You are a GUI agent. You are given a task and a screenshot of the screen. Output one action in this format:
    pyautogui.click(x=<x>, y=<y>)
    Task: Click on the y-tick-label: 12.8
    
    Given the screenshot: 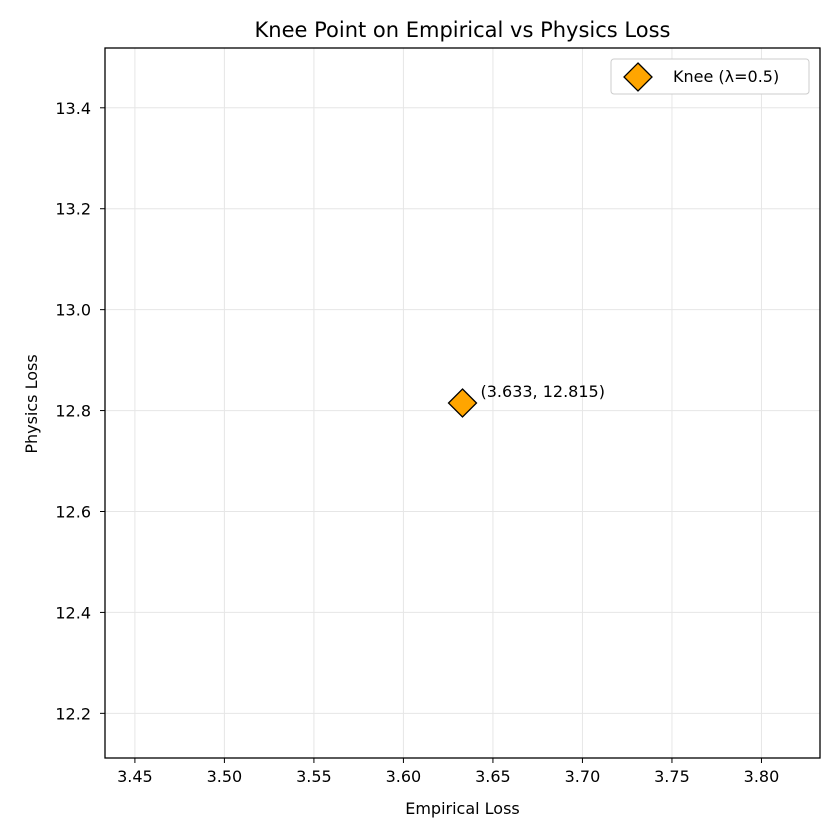 What is the action you would take?
    pyautogui.click(x=73, y=411)
    